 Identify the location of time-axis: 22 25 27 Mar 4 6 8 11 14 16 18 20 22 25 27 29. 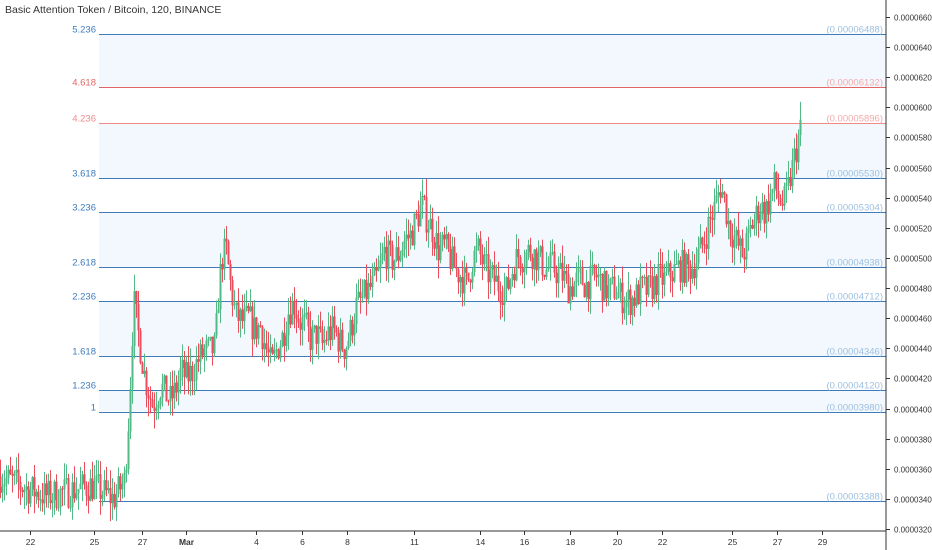
(443, 538).